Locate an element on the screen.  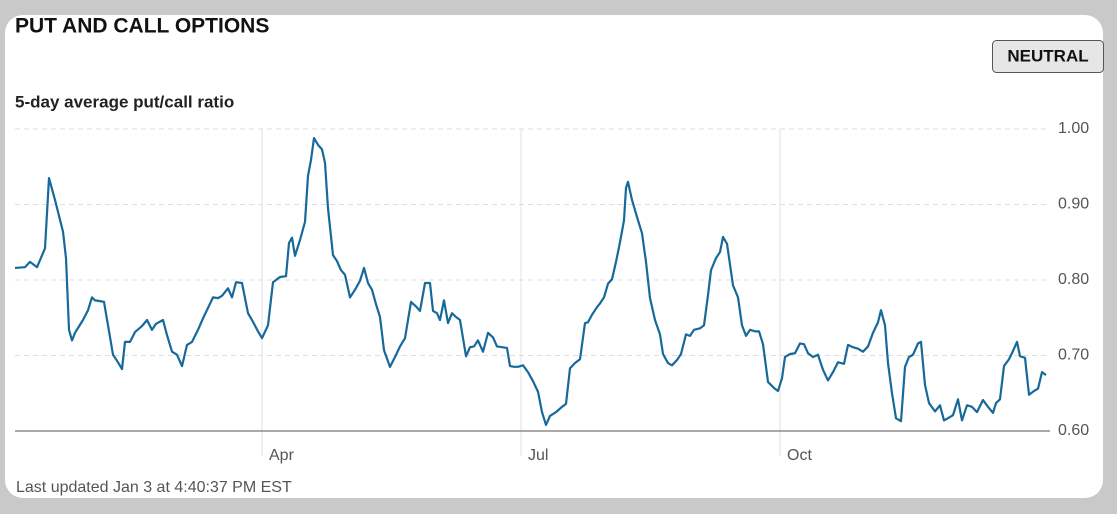
badge-box is located at coordinates (1048, 56).